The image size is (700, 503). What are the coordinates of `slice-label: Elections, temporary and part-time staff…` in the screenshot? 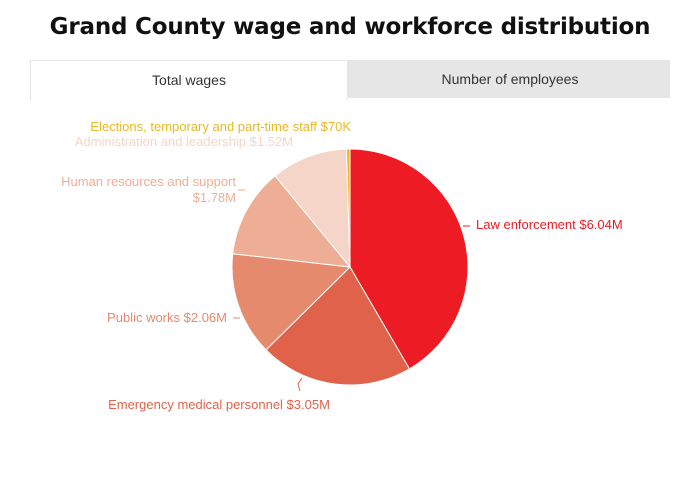 It's located at (220, 126).